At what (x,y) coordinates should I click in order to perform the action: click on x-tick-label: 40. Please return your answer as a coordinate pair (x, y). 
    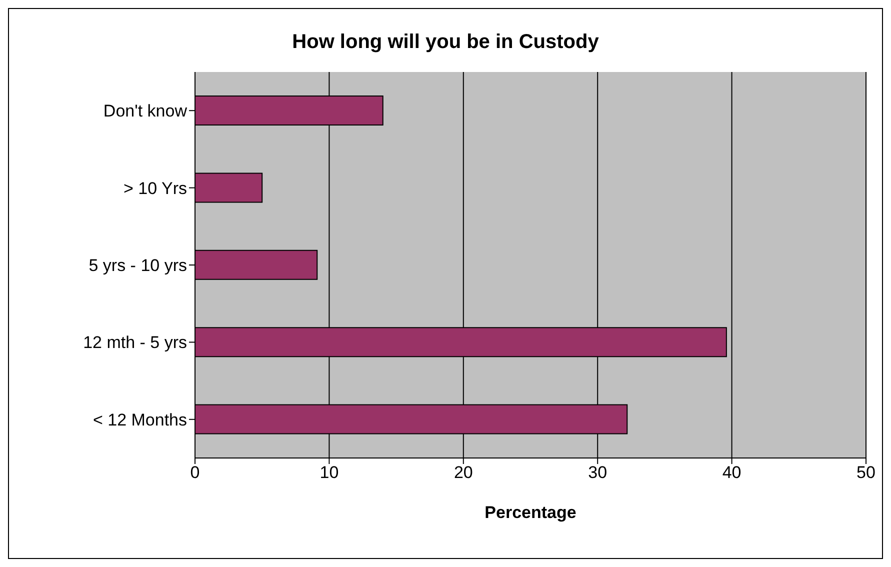
    Looking at the image, I should click on (732, 472).